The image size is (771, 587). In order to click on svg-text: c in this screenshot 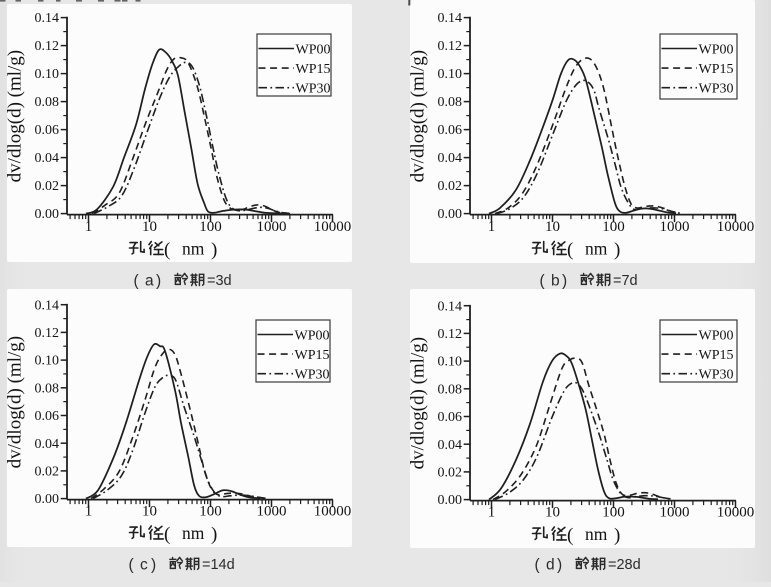, I will do `click(144, 565)`.